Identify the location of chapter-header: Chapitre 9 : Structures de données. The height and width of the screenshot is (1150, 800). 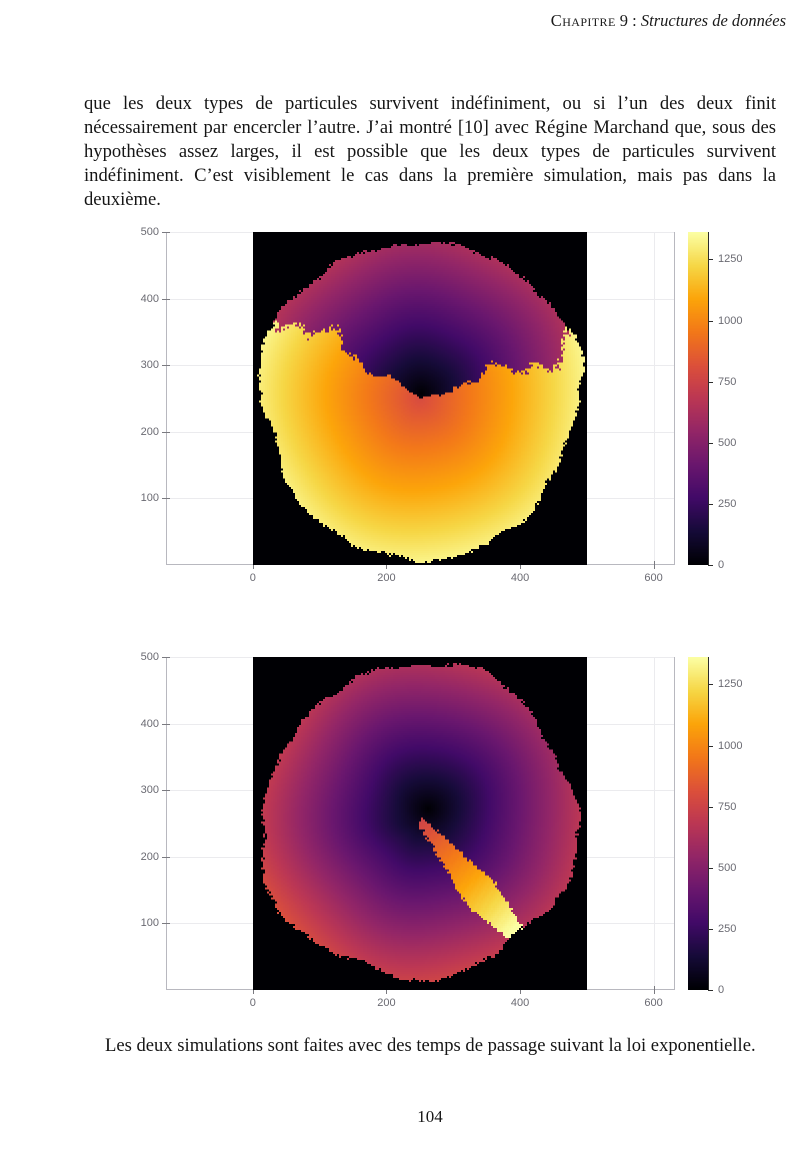
(435, 21).